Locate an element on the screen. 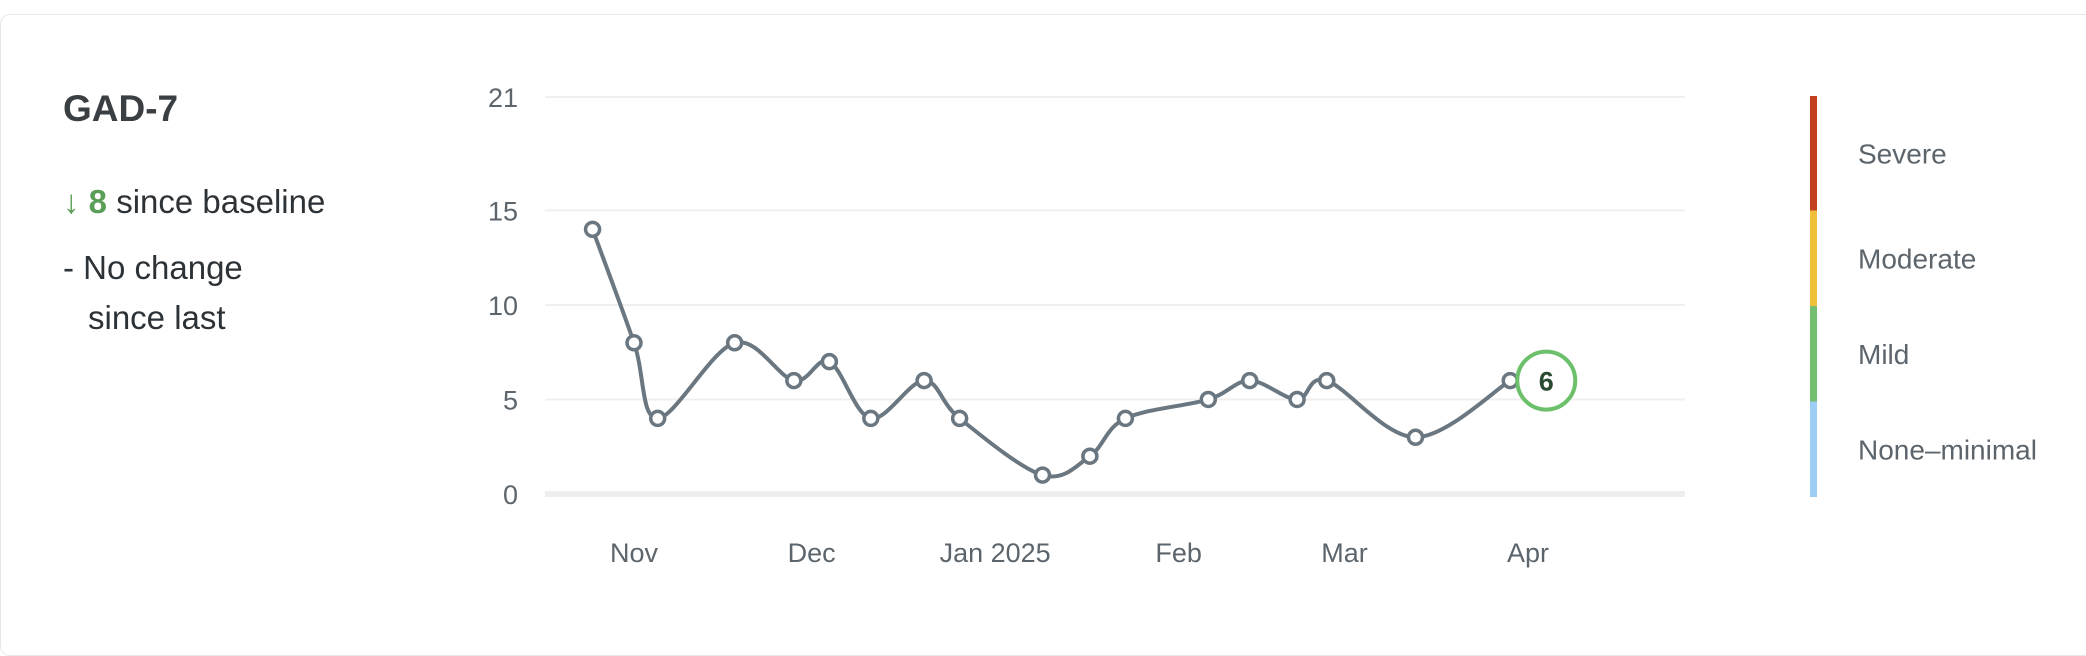  y-tick-label: 5 is located at coordinates (510, 400).